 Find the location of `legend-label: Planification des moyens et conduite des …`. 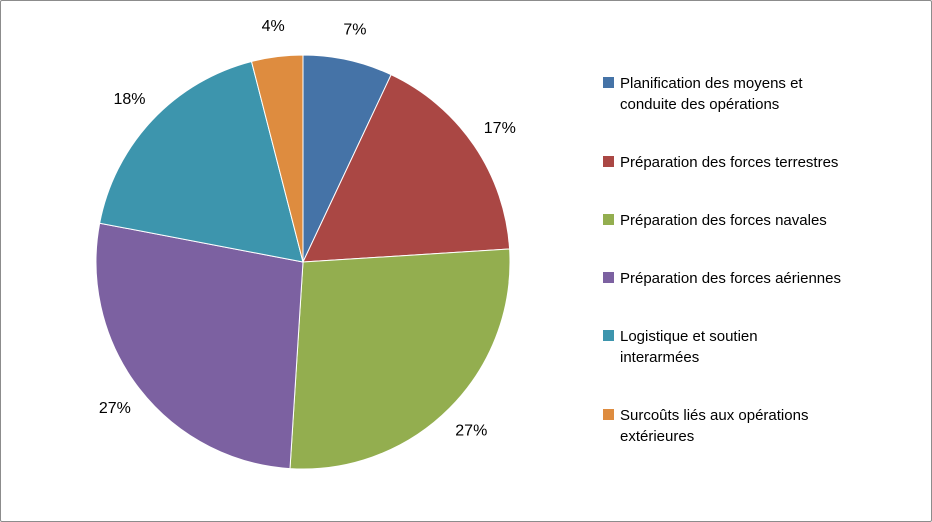

legend-label: Planification des moyens et conduite des … is located at coordinates (711, 94).